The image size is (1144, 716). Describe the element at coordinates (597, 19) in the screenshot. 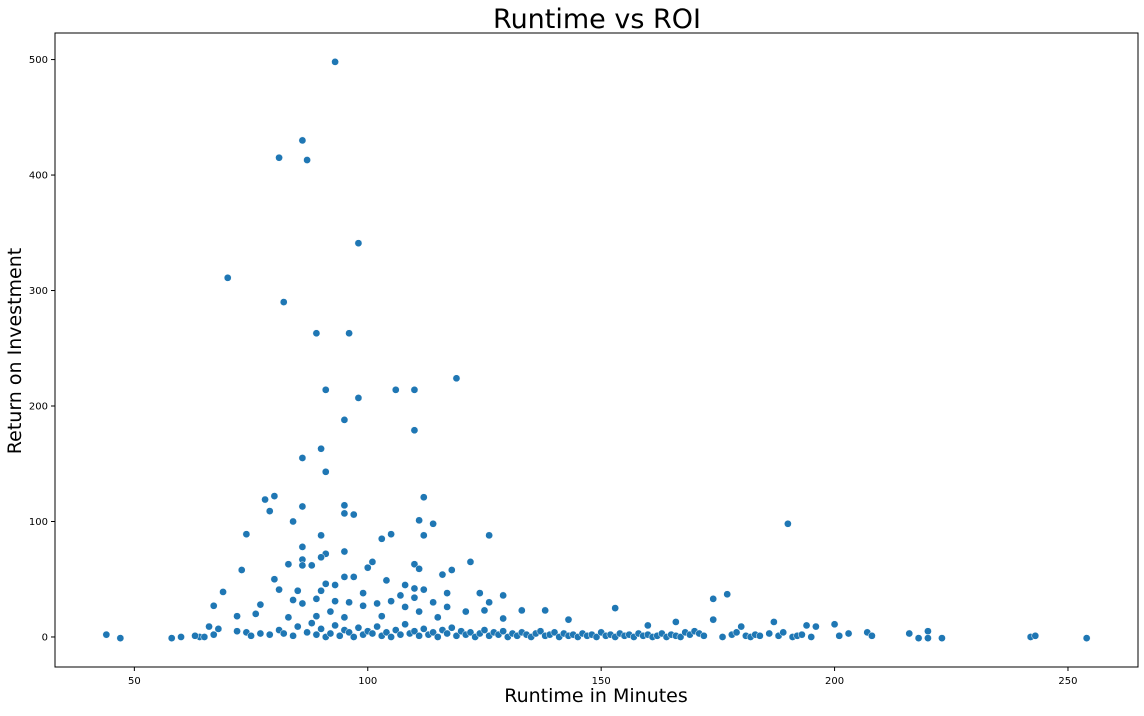

I see `chart-title: Runtime vs ROI` at that location.